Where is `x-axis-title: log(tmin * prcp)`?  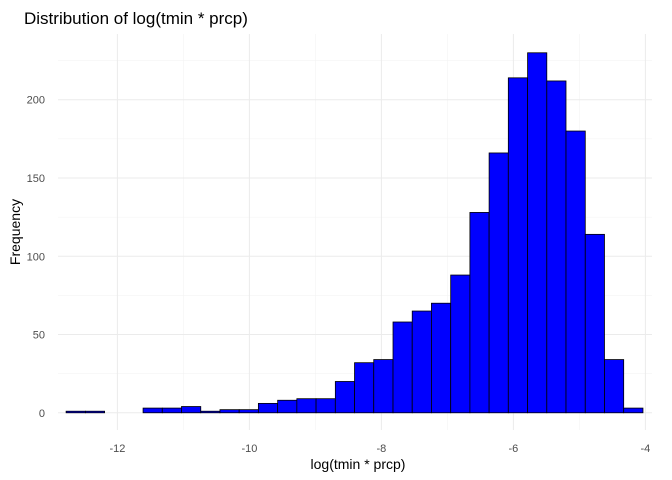
x-axis-title: log(tmin * prcp) is located at coordinates (358, 464).